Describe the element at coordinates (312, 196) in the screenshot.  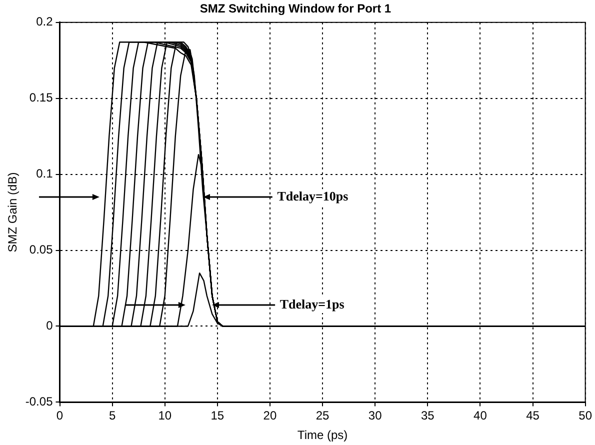
I see `annotation: Tdelay=10ps` at that location.